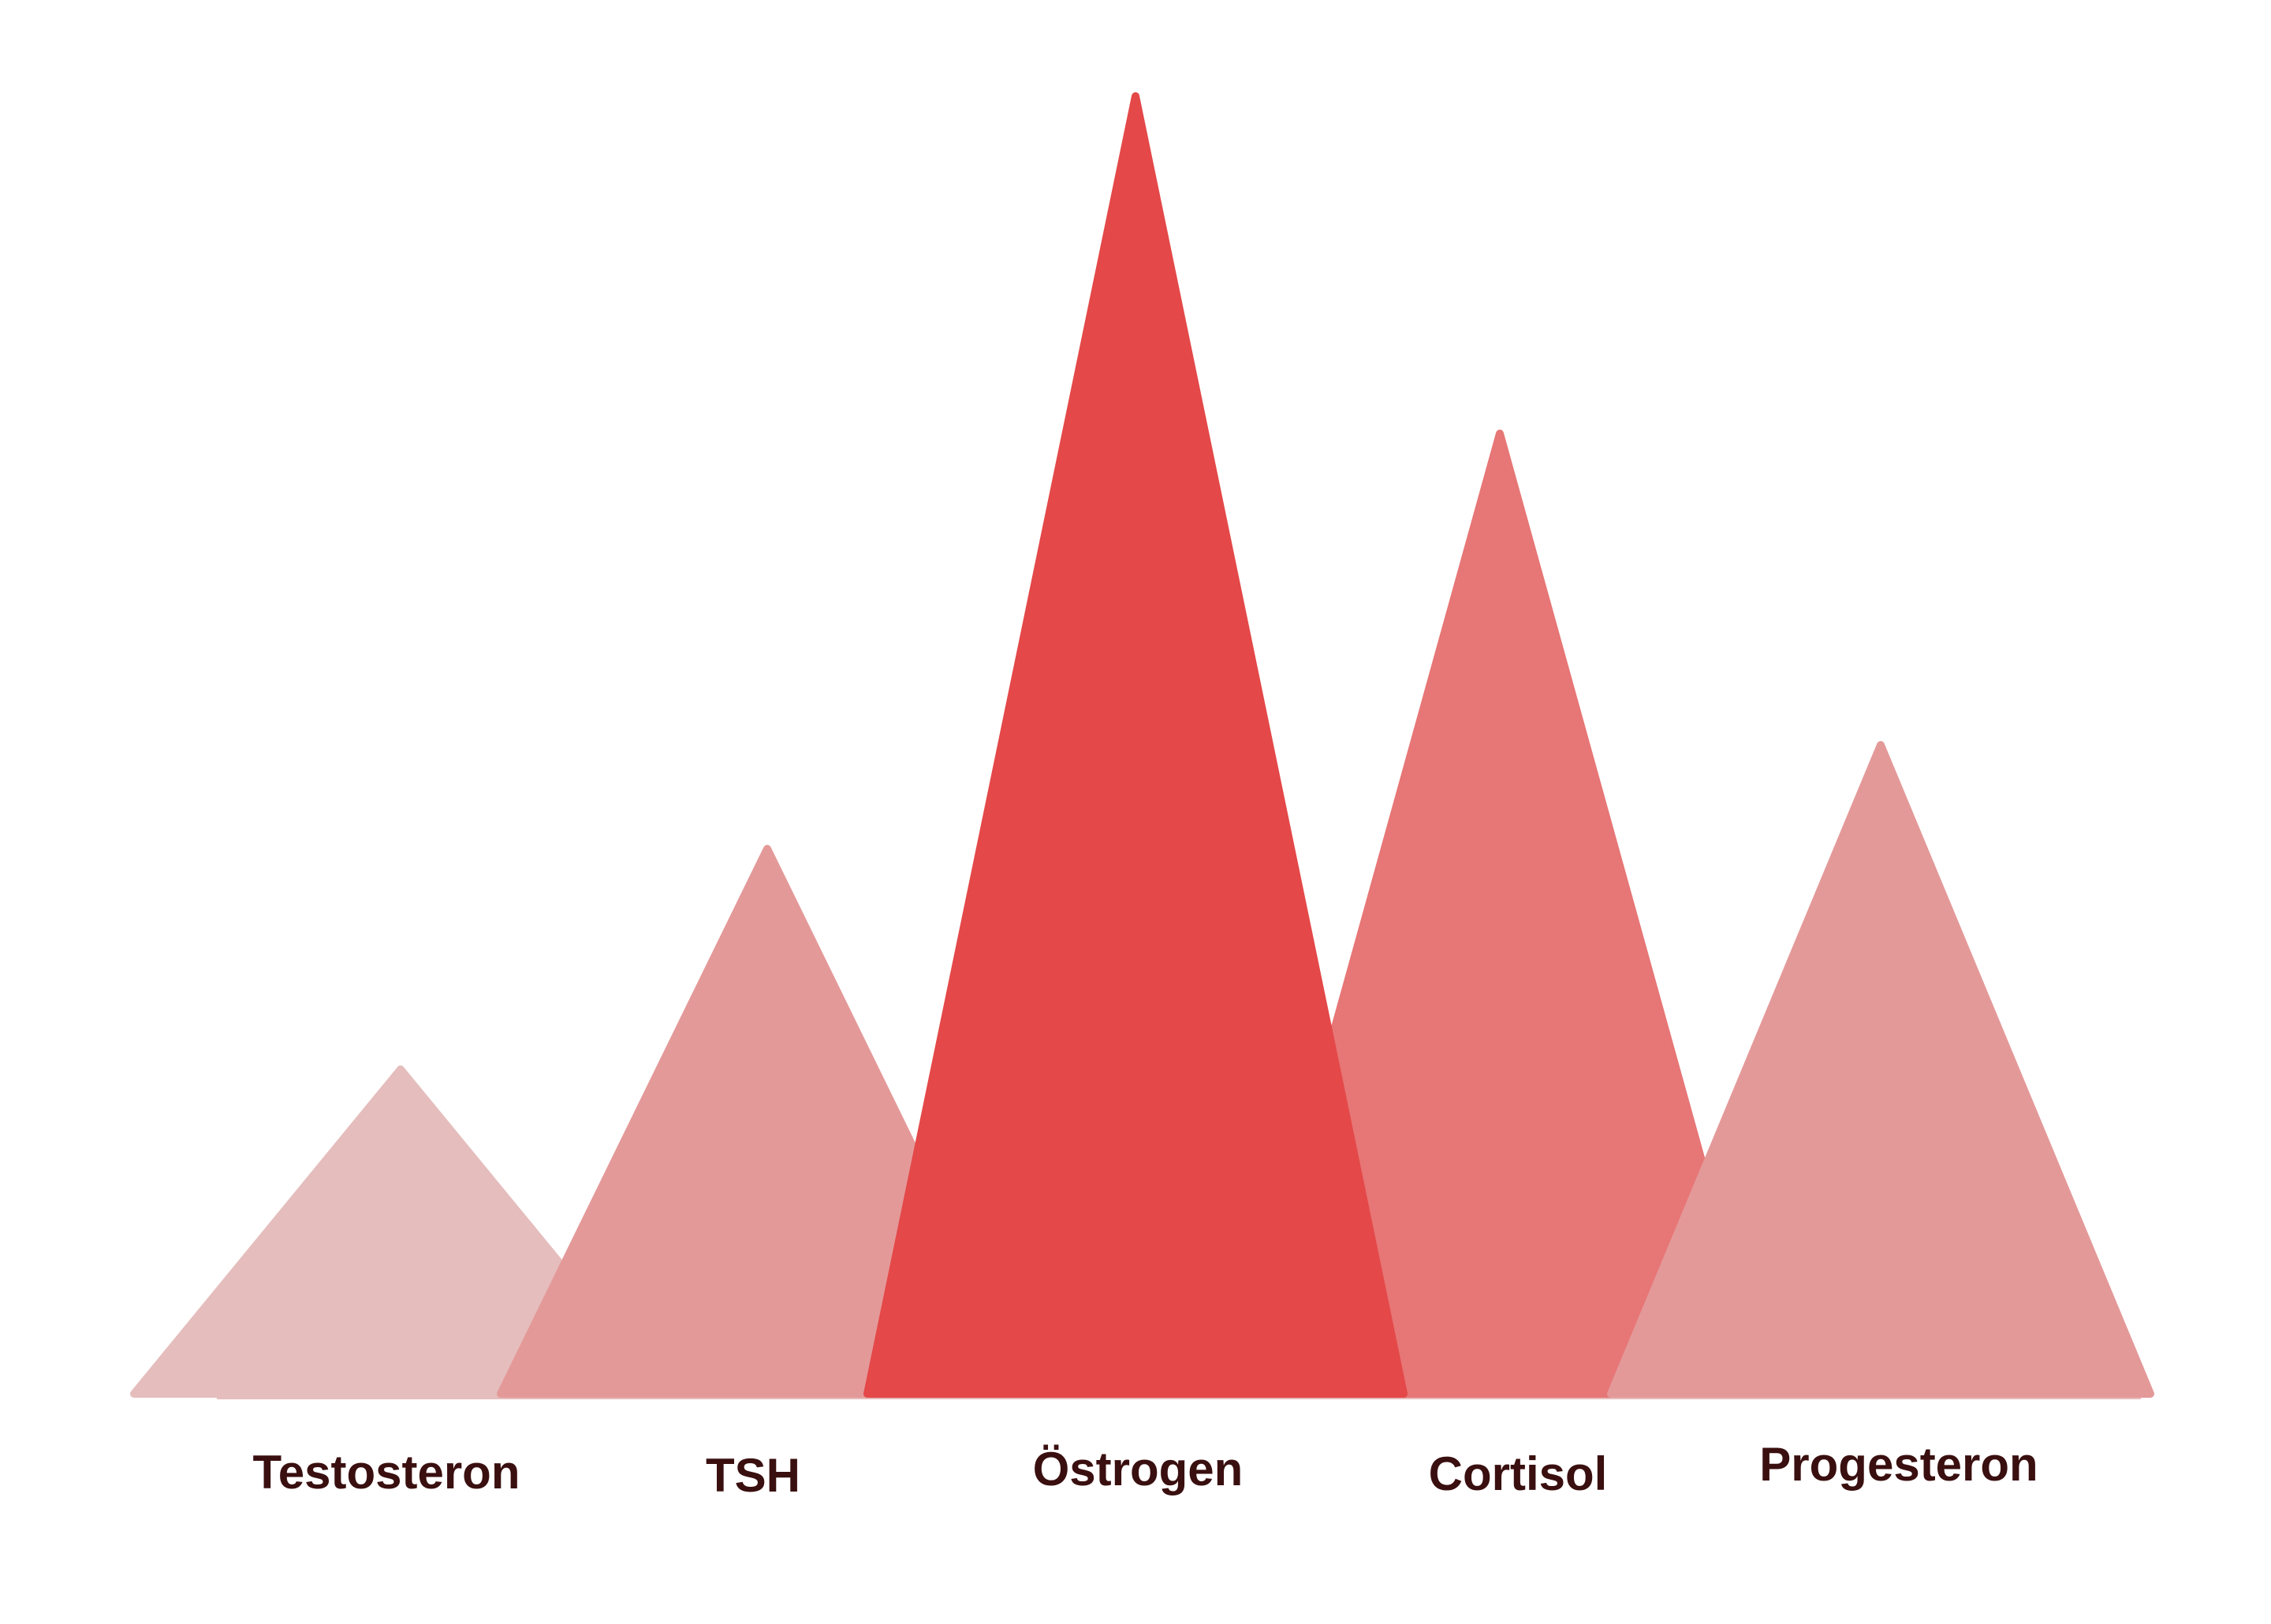 The image size is (2271, 1624). Describe the element at coordinates (386, 1472) in the screenshot. I see `tick-label-testosteron: Testosteron` at that location.